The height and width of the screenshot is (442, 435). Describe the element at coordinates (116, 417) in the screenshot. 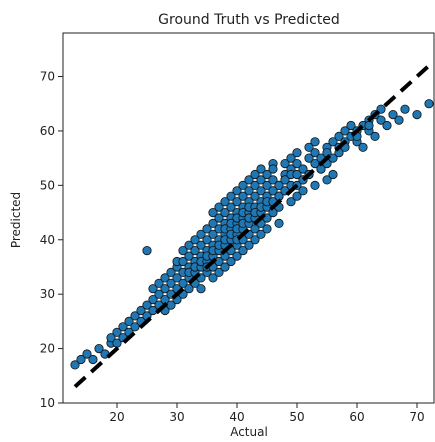

I see `x-tick-label: 20` at that location.